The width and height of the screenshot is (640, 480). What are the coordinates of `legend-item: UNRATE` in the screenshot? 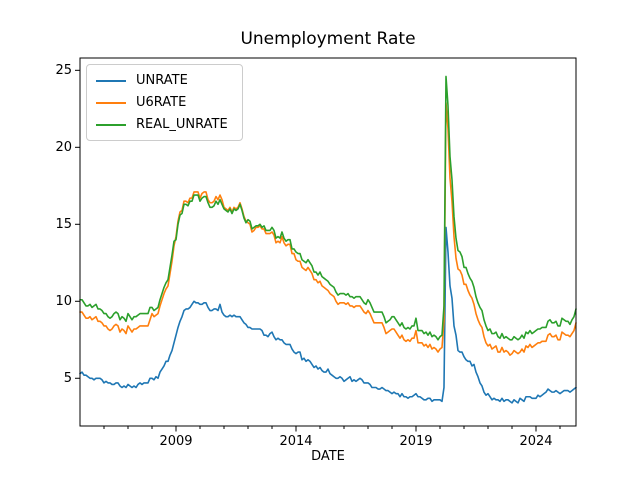 It's located at (162, 80).